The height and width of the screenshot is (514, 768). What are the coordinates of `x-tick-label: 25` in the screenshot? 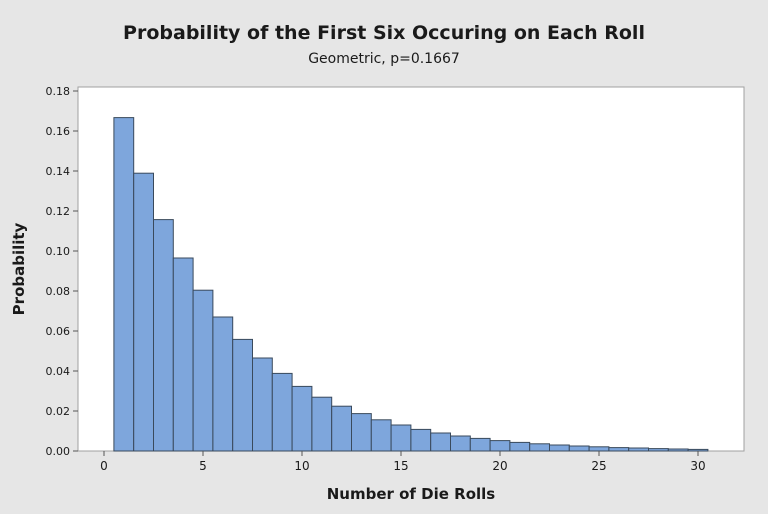 It's located at (598, 466).